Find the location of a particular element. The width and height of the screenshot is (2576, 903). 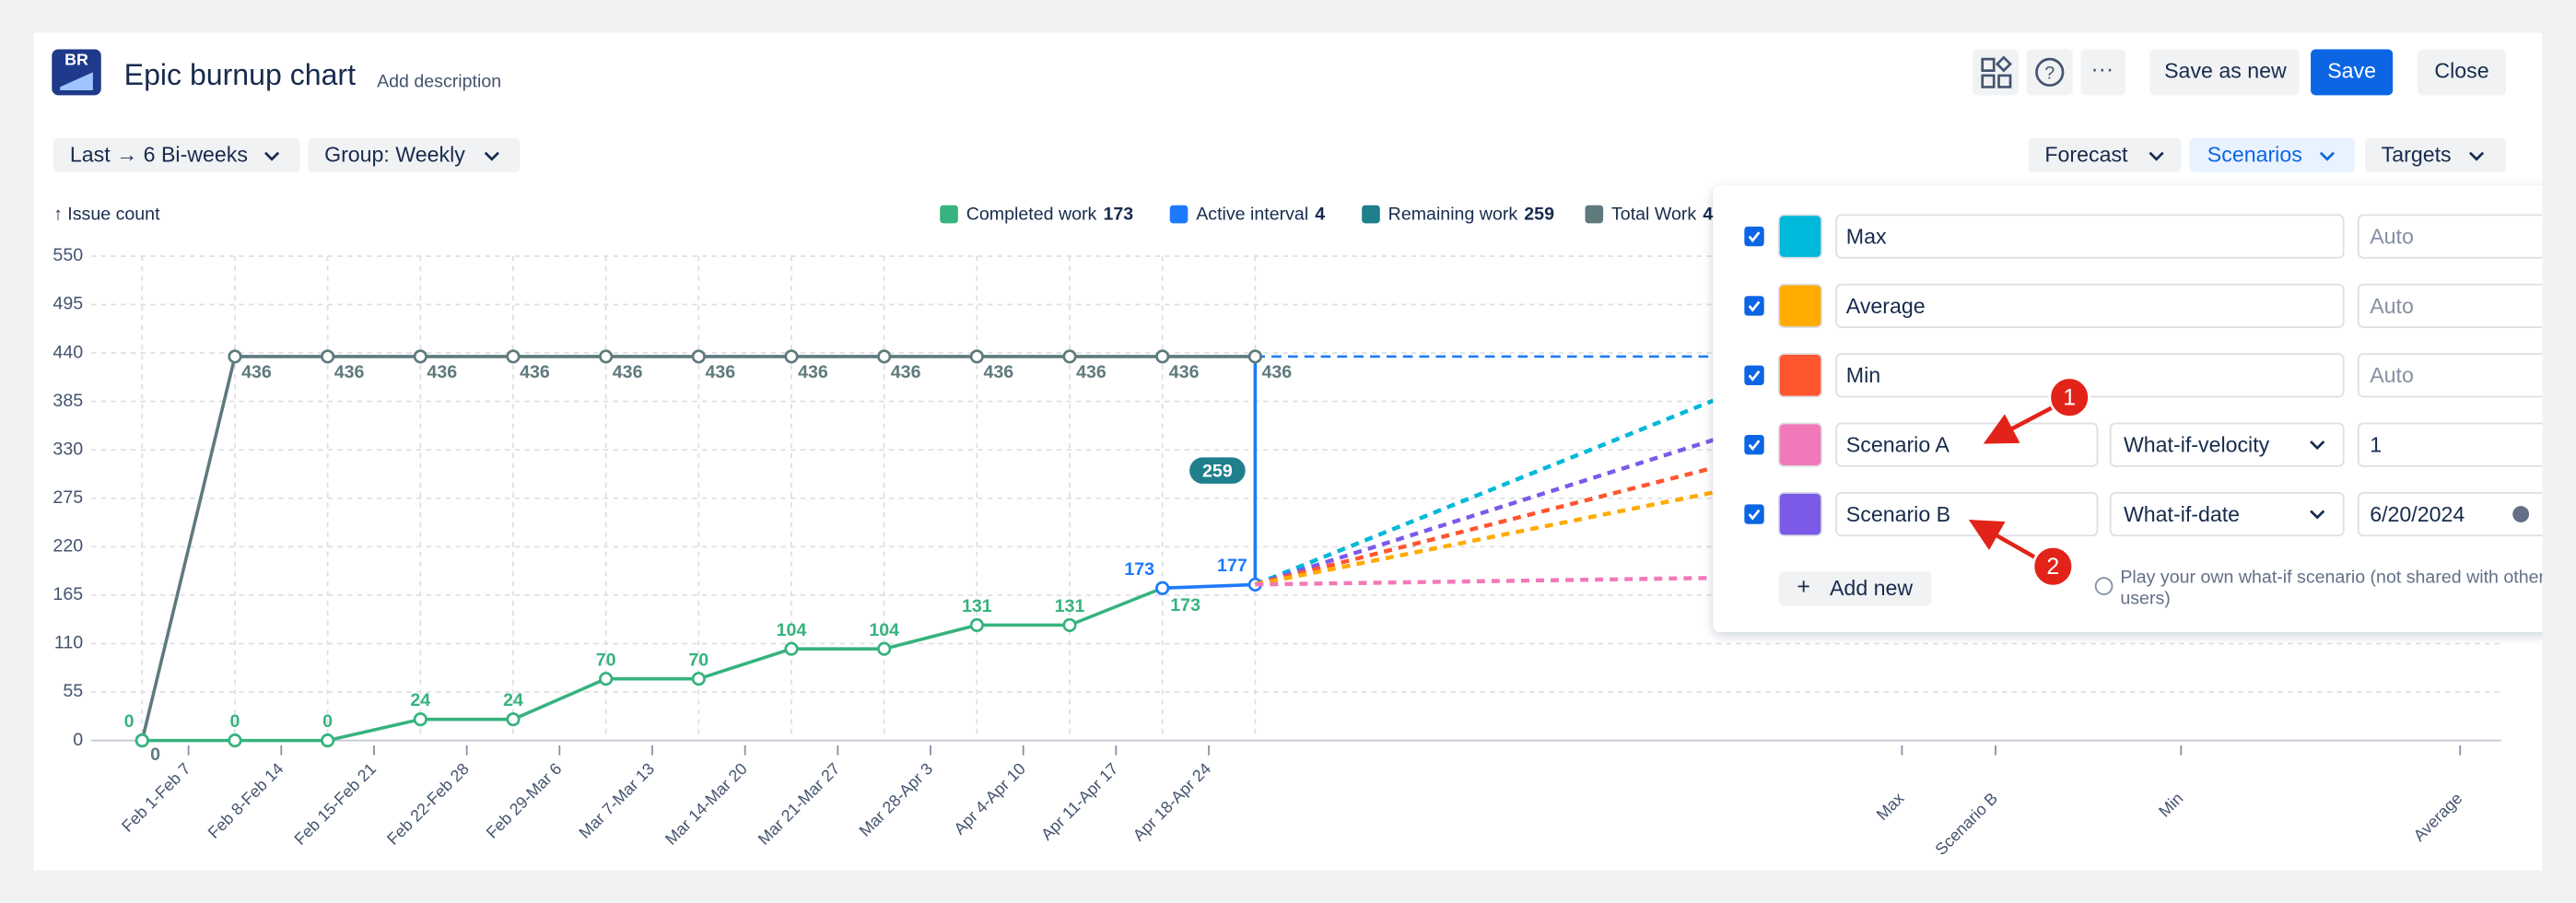

more-icon: ··· is located at coordinates (2101, 69).